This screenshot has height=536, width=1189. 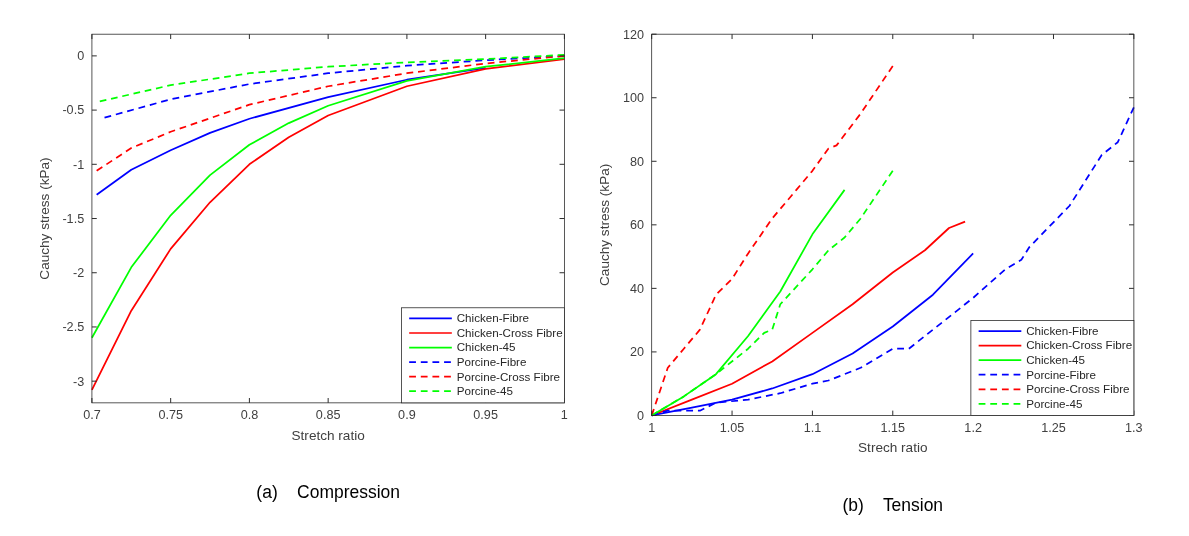 What do you see at coordinates (812, 427) in the screenshot?
I see `x-tick-label: 1.1` at bounding box center [812, 427].